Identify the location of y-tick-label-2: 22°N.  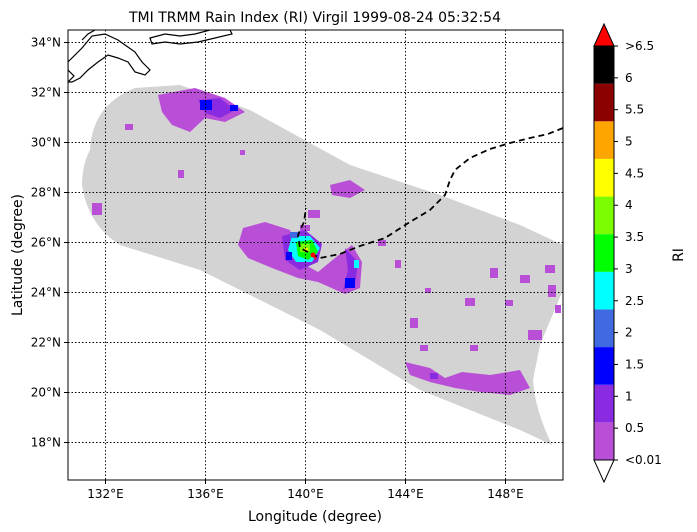
(46, 343).